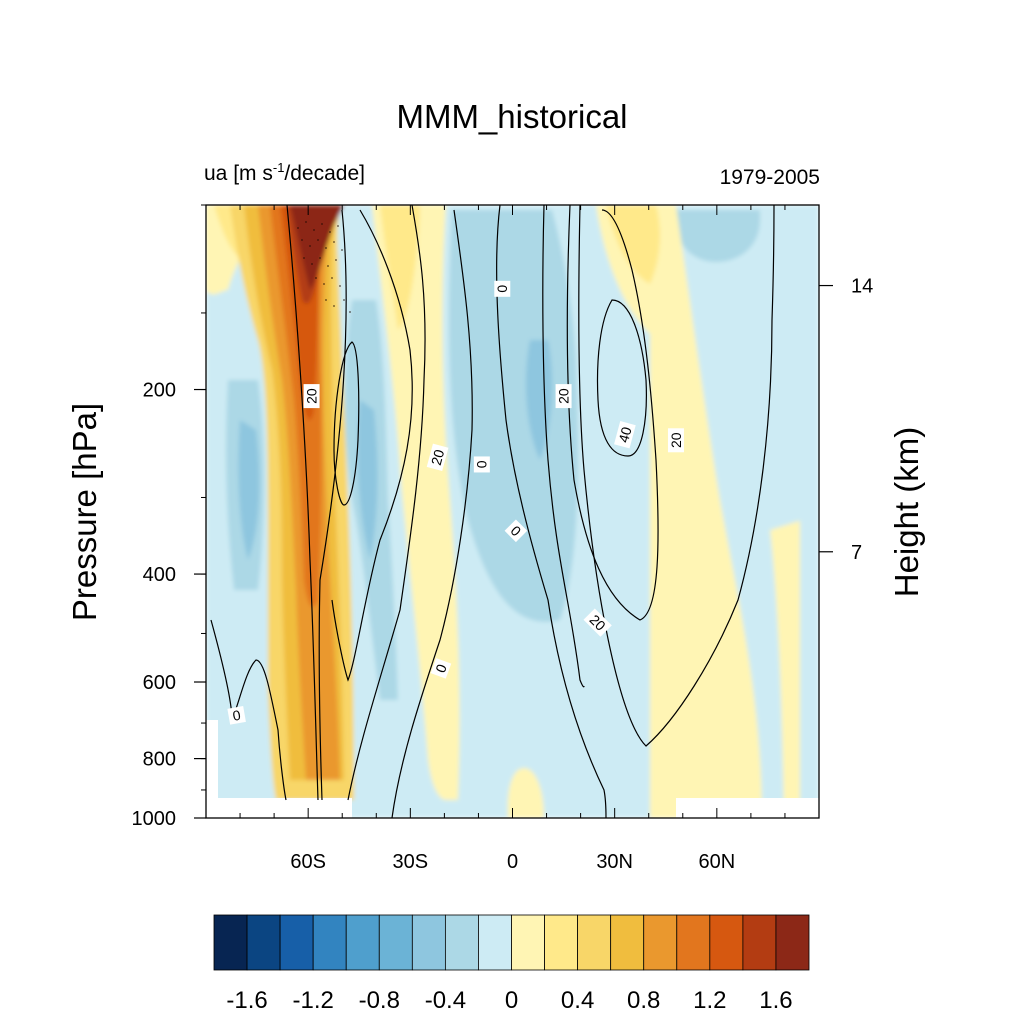 The image size is (1024, 1024). Describe the element at coordinates (159, 575) in the screenshot. I see `y-tick-label: 400` at that location.